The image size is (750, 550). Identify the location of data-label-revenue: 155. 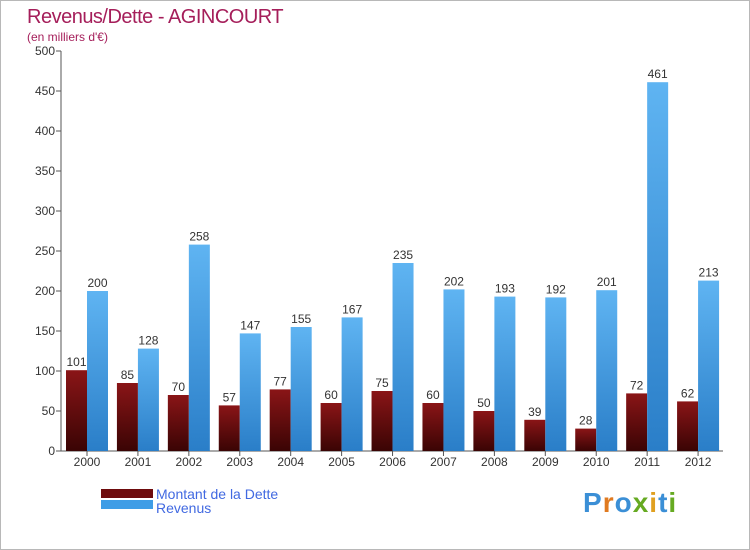
(301, 319).